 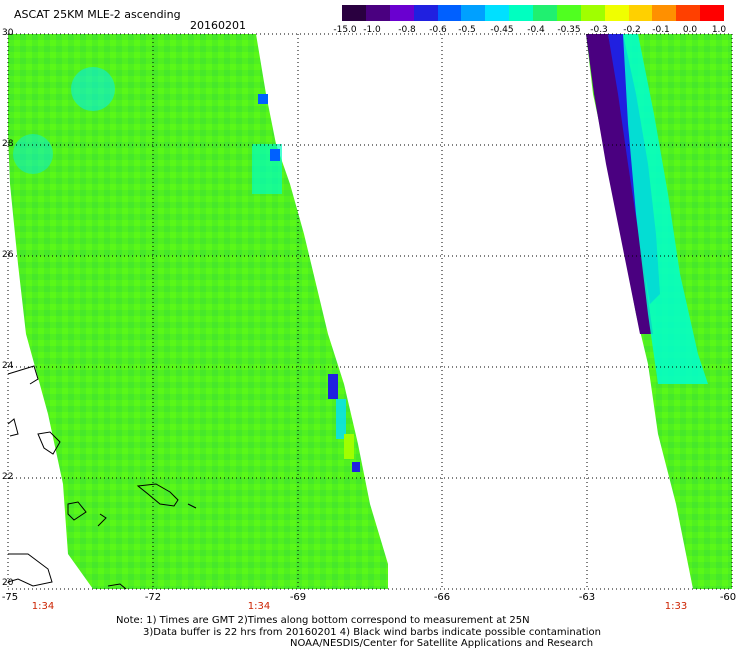 What do you see at coordinates (569, 30) in the screenshot?
I see `colorbar-label: -0.35` at bounding box center [569, 30].